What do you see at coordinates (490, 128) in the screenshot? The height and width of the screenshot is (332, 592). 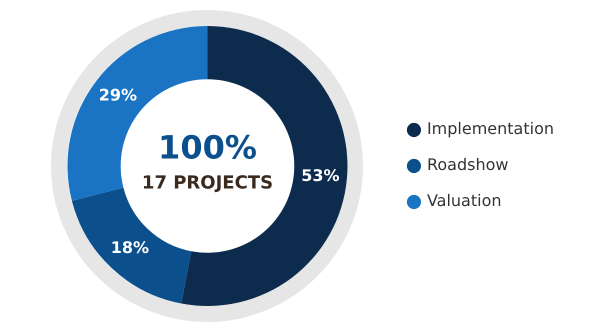 I see `legend-label: Implementation` at bounding box center [490, 128].